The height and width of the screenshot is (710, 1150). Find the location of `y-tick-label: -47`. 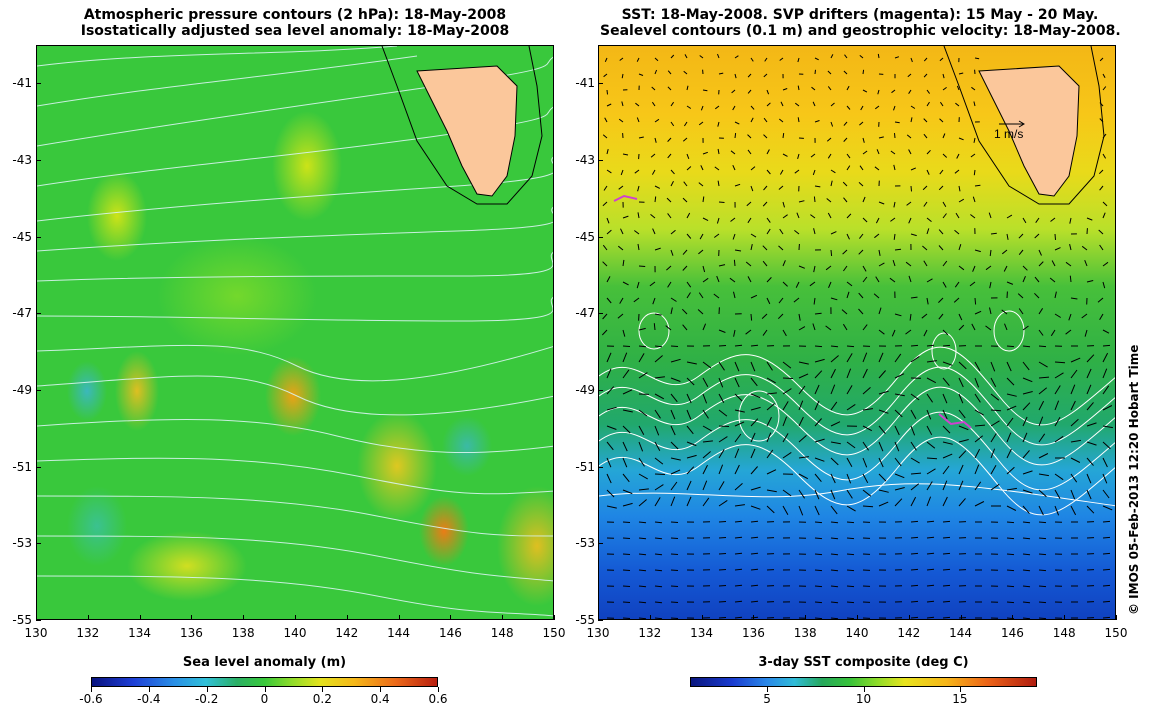

y-tick-label: -47 is located at coordinates (22, 313).